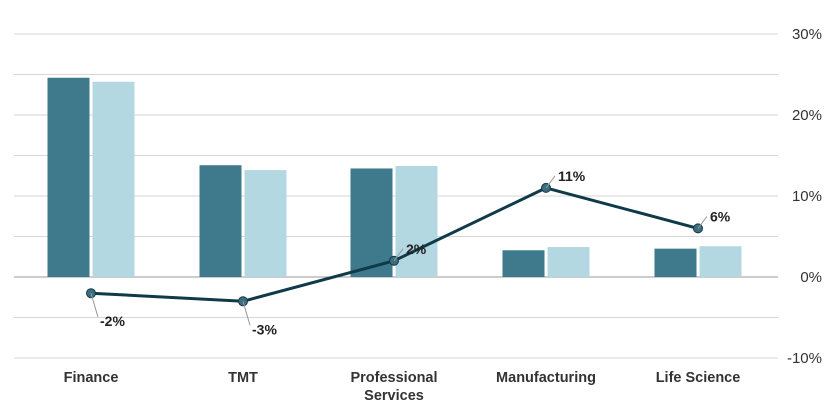 The width and height of the screenshot is (833, 409). I want to click on data-label-3: 11%, so click(572, 176).